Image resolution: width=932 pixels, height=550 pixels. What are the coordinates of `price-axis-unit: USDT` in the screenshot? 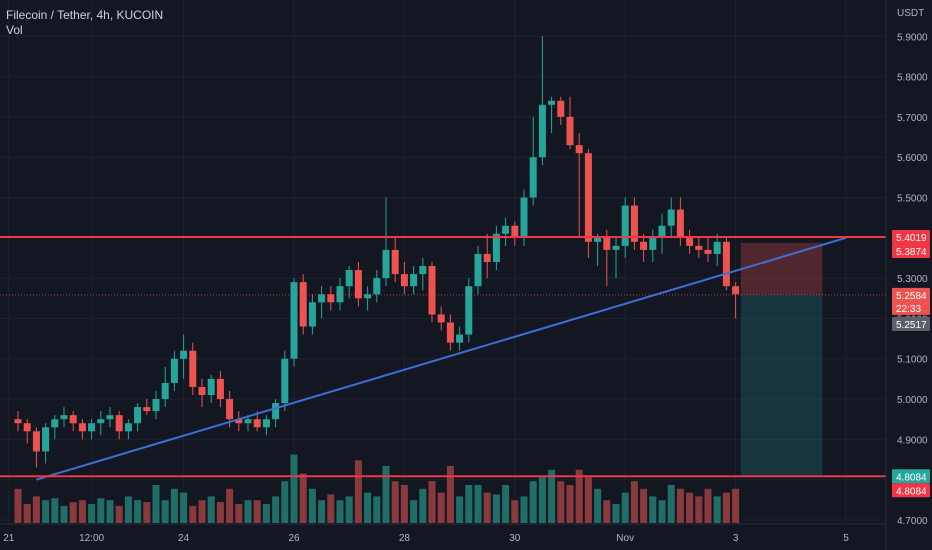 It's located at (910, 13).